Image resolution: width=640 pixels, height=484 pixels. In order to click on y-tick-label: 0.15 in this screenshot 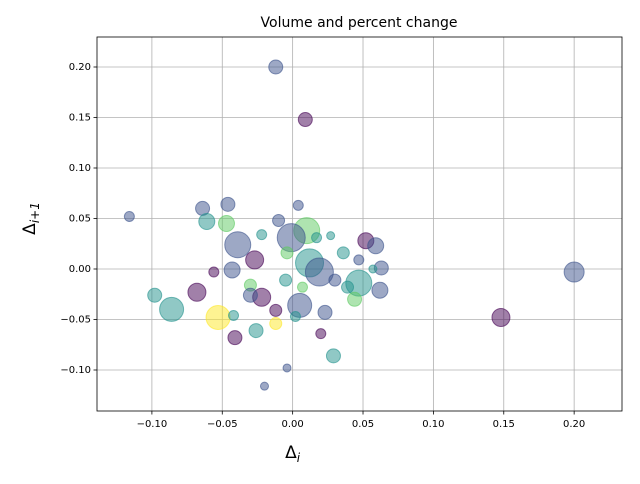, I will do `click(80, 117)`.